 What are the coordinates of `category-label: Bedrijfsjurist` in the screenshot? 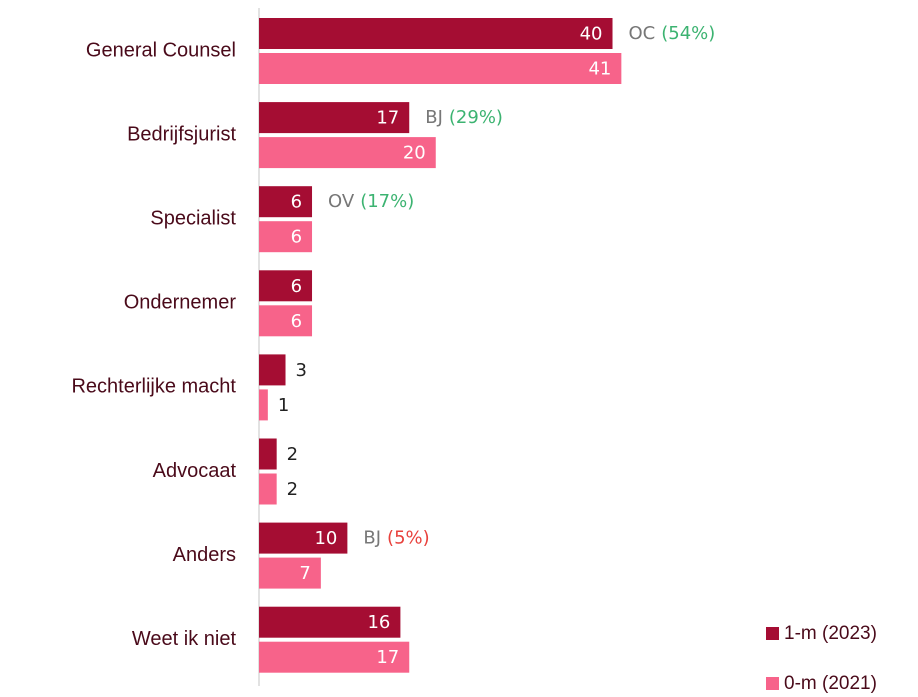 It's located at (181, 134).